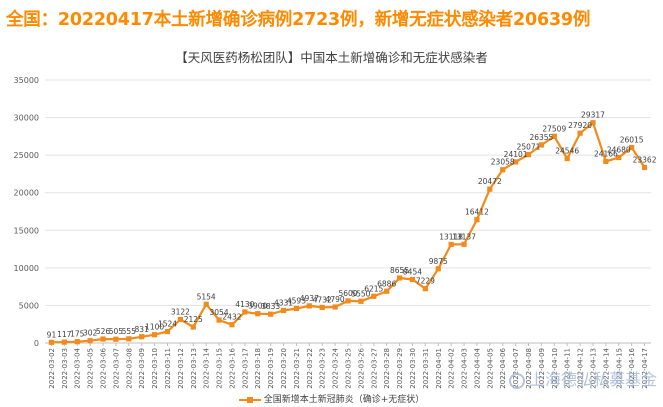 The width and height of the screenshot is (663, 407). I want to click on data-label: 4130, so click(244, 304).